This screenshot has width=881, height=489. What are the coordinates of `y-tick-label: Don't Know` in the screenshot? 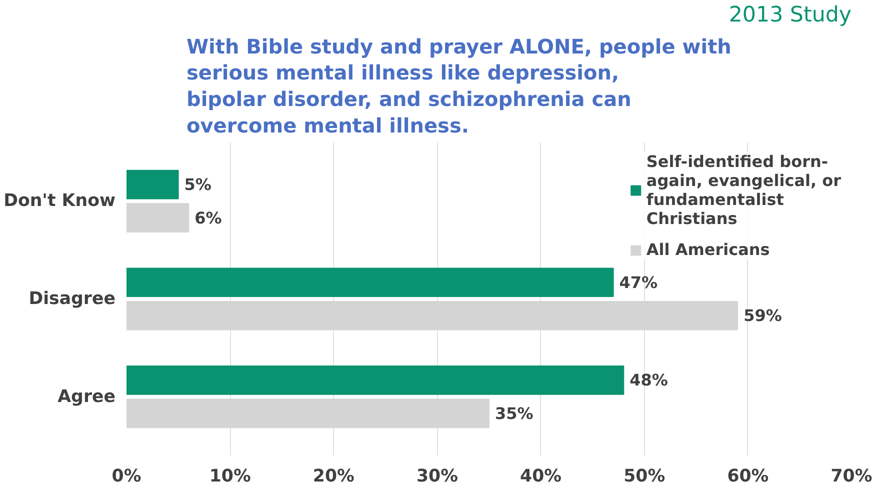 It's located at (60, 201).